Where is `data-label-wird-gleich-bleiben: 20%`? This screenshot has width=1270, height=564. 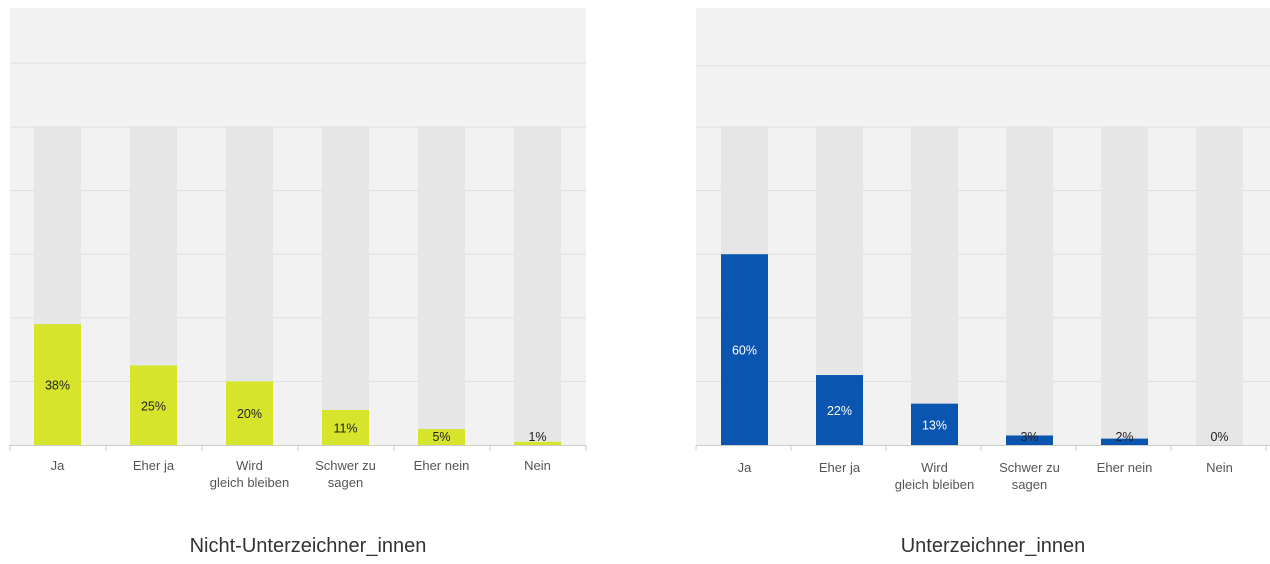 data-label-wird-gleich-bleiben: 20% is located at coordinates (249, 414).